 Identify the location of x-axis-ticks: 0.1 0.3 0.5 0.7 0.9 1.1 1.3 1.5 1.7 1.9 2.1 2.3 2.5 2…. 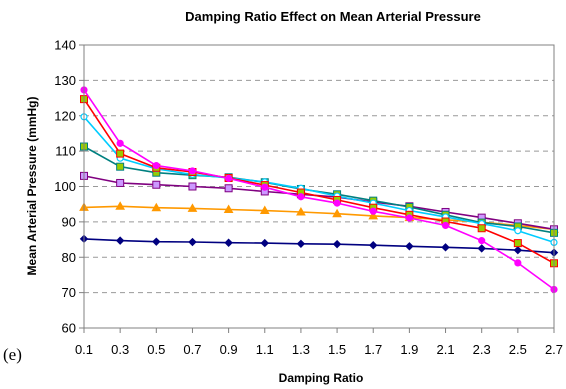
(319, 342).